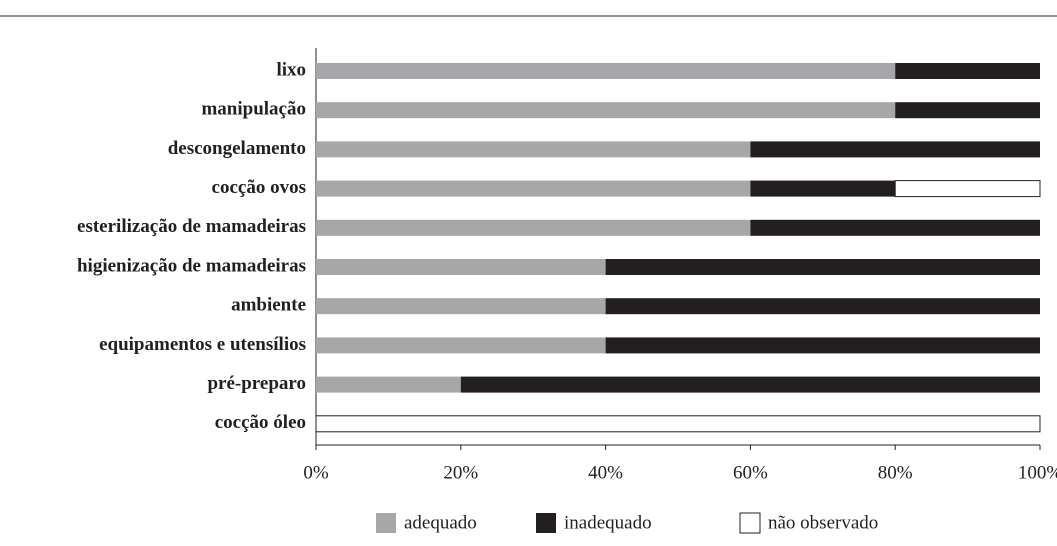  What do you see at coordinates (259, 187) in the screenshot?
I see `category-label: cocção ovos` at bounding box center [259, 187].